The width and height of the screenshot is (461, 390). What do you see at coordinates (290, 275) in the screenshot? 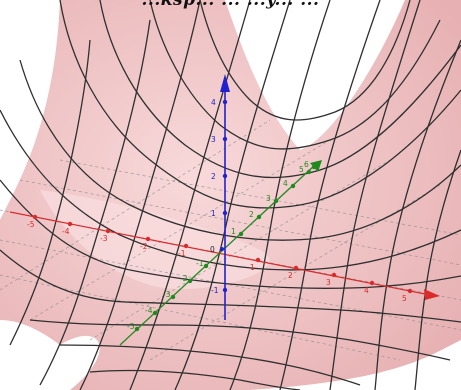
I see `x-axis-tick-label: 2` at bounding box center [290, 275].